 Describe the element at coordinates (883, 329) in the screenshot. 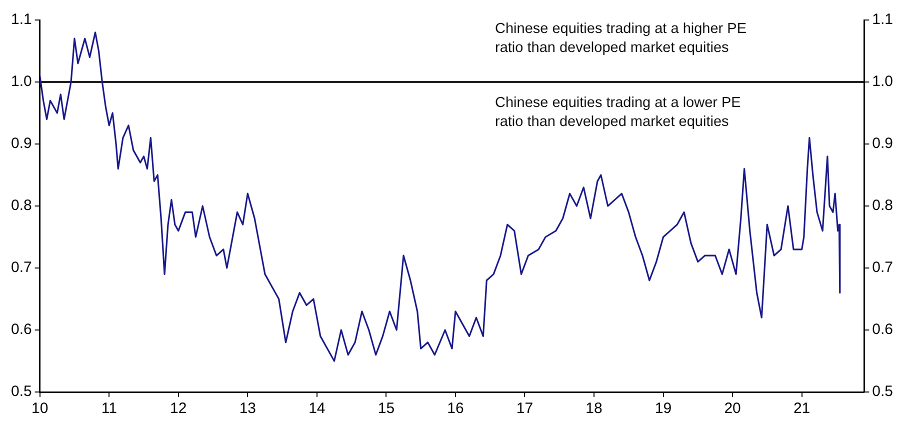

I see `y2-tick-label: 0.6` at that location.